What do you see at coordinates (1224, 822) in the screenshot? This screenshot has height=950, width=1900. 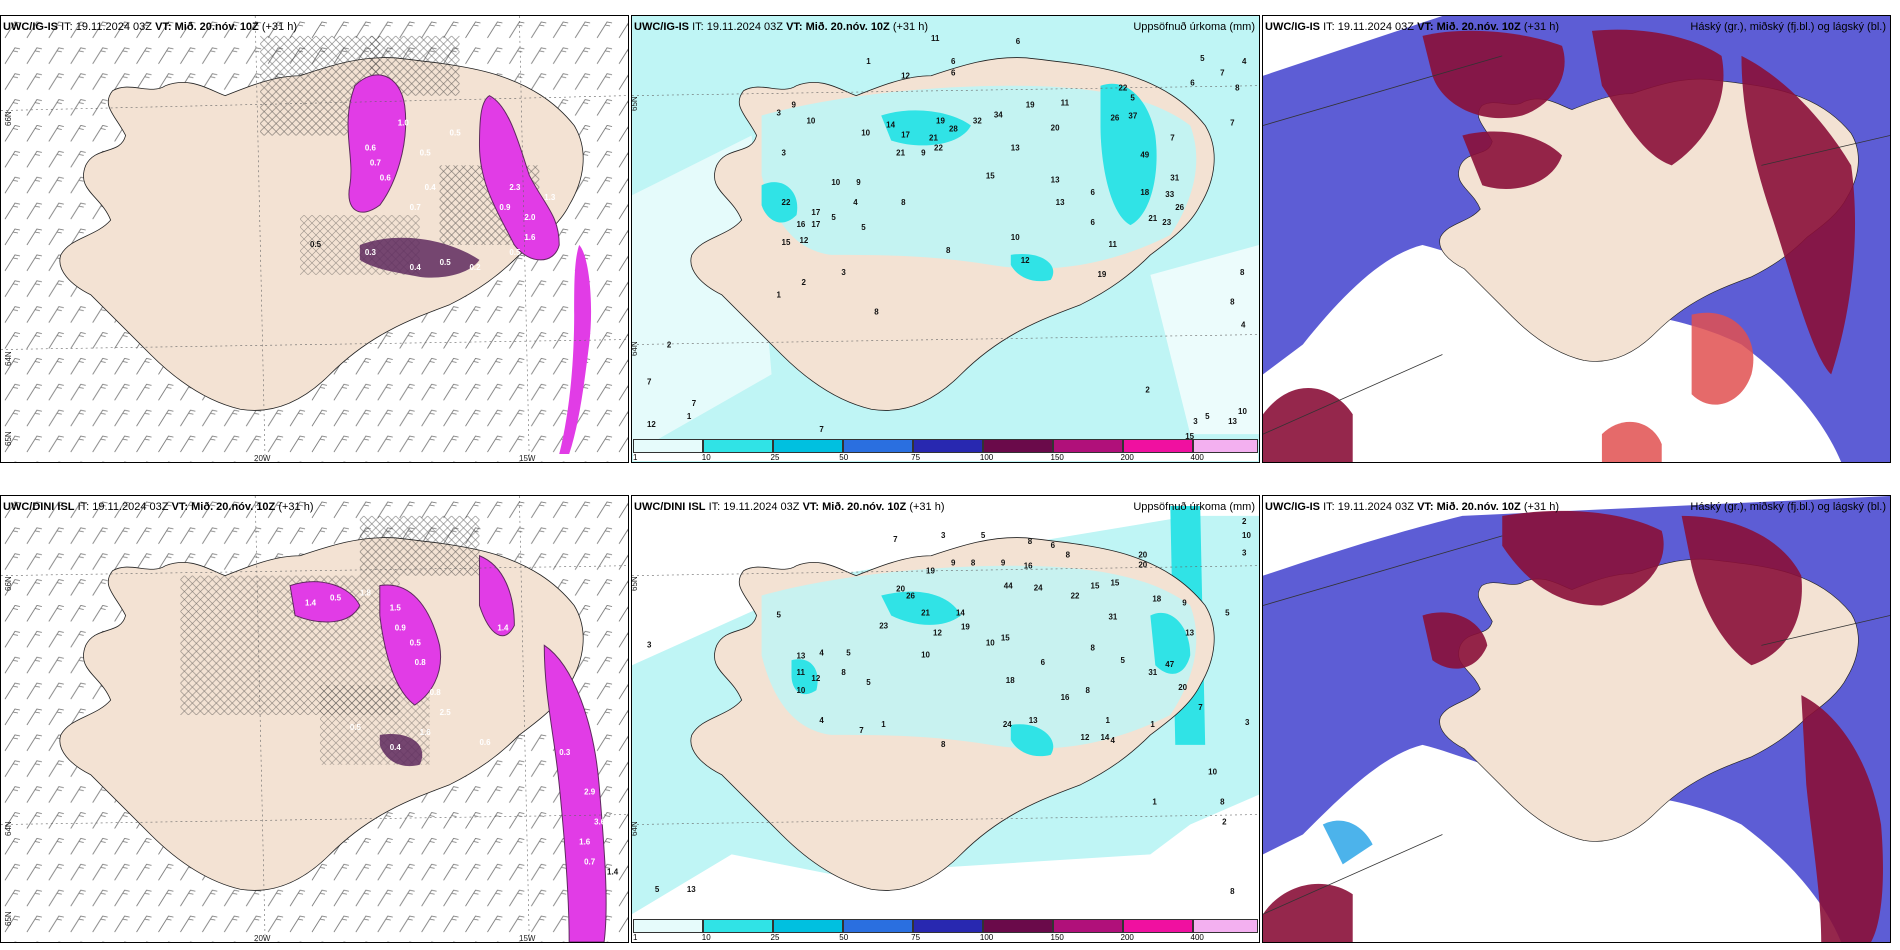 I see `svg-text: 2` at bounding box center [1224, 822].